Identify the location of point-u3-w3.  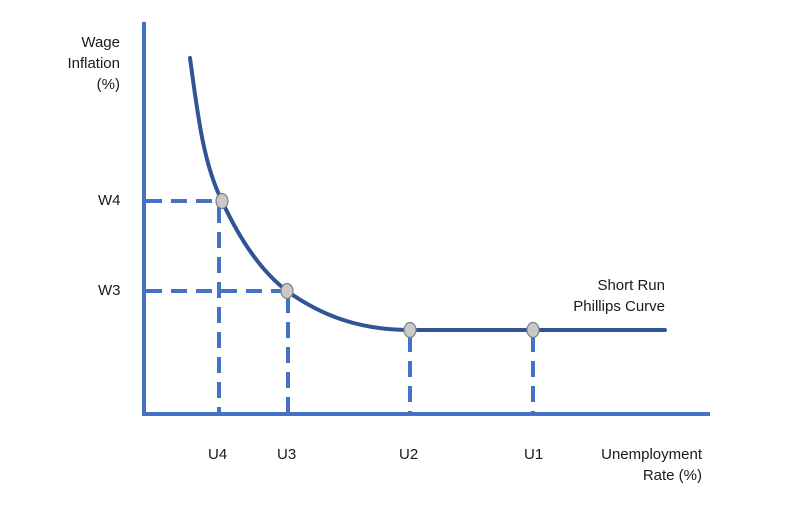
(287, 291).